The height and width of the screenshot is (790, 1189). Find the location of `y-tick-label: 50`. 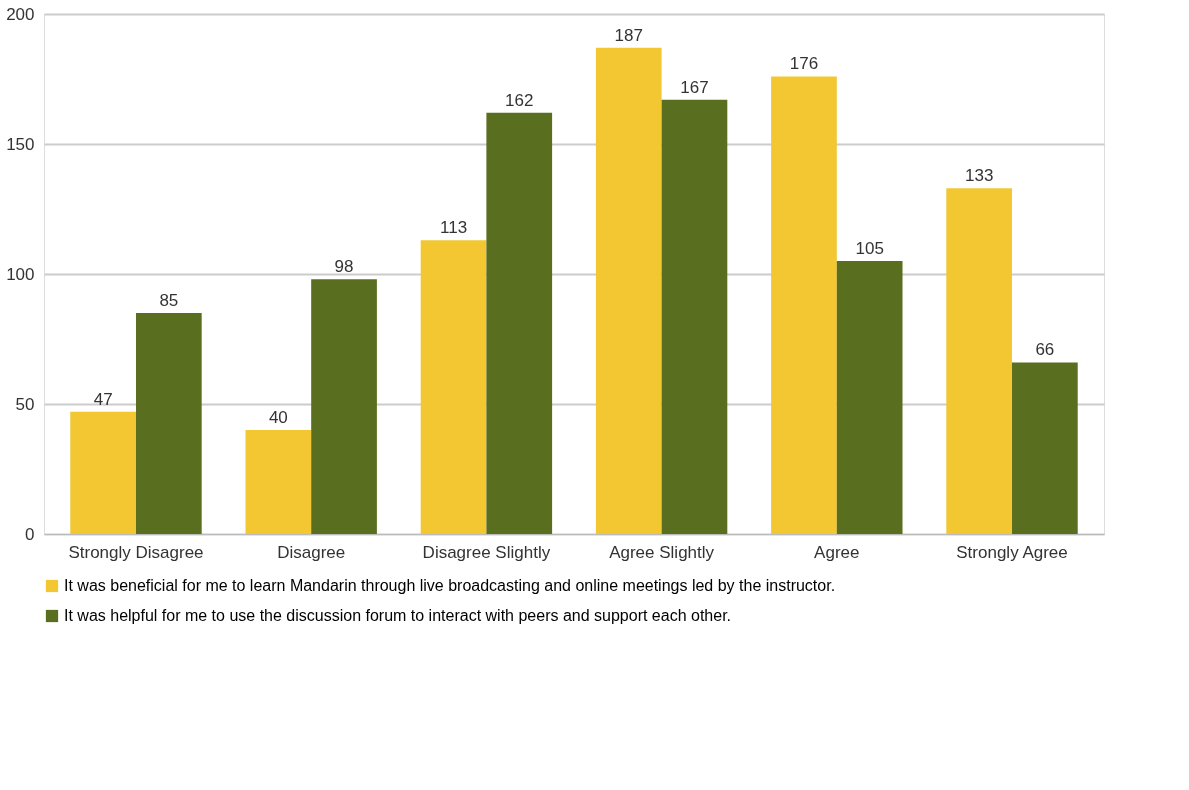

y-tick-label: 50 is located at coordinates (25, 404).